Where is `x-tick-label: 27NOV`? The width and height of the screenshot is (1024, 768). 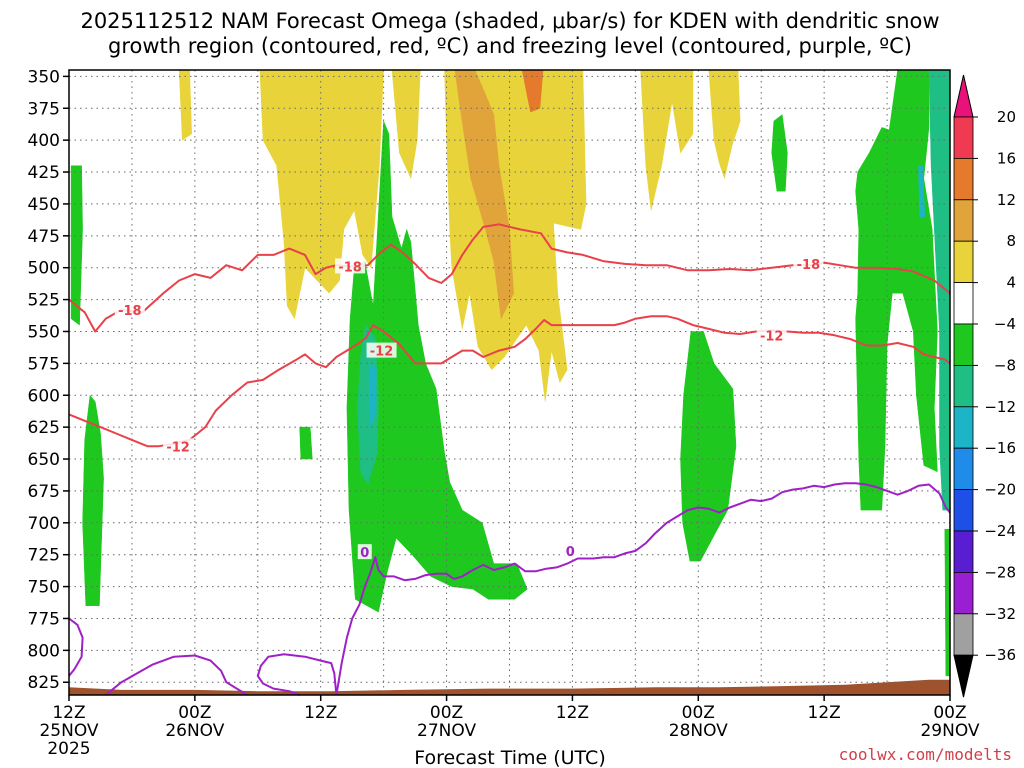
x-tick-label: 27NOV is located at coordinates (446, 731).